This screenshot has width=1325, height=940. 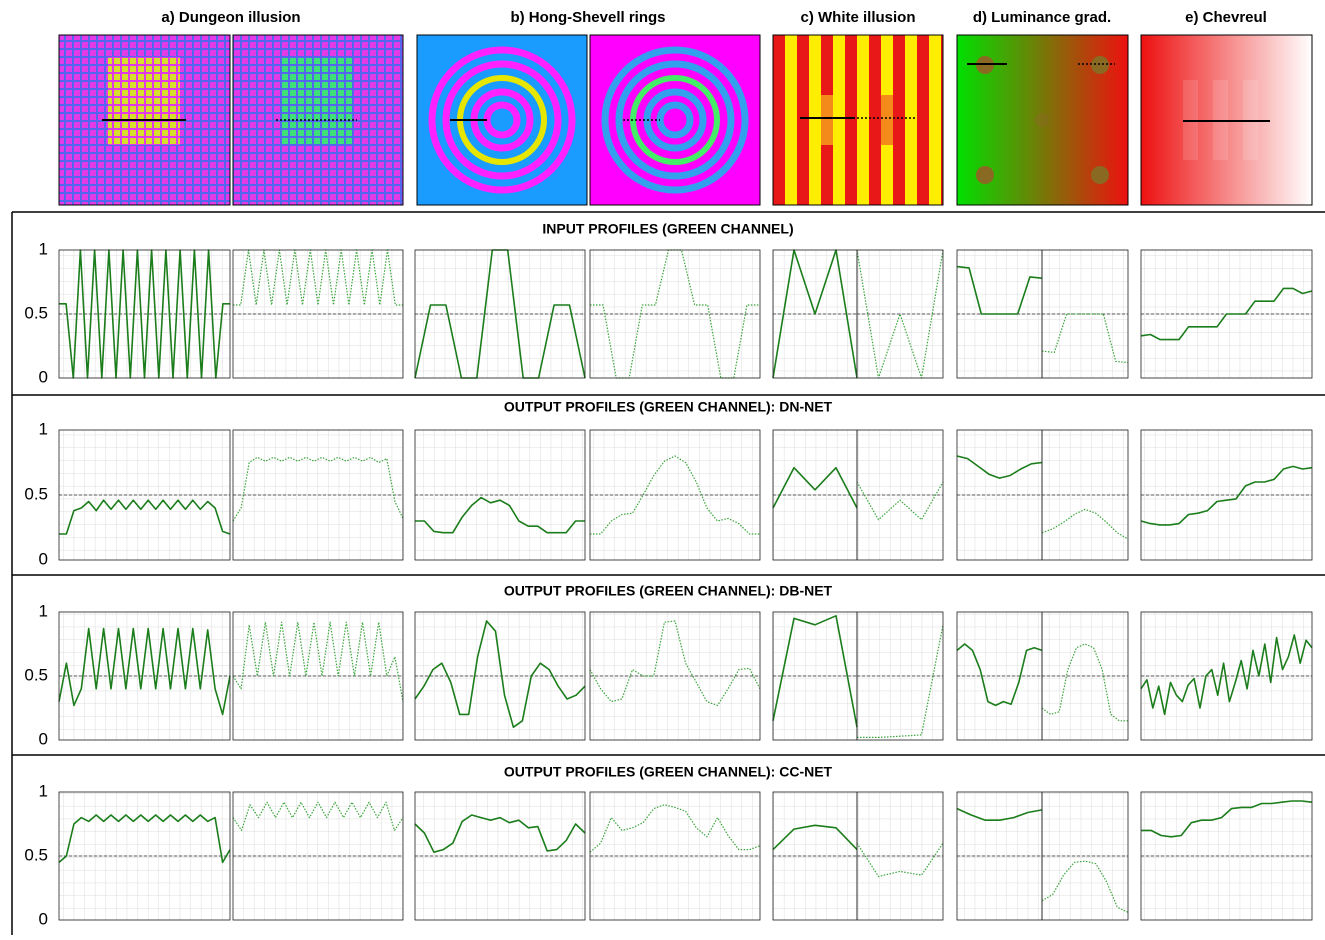 I want to click on image-title: d) Luminance grad., so click(x=1042, y=17).